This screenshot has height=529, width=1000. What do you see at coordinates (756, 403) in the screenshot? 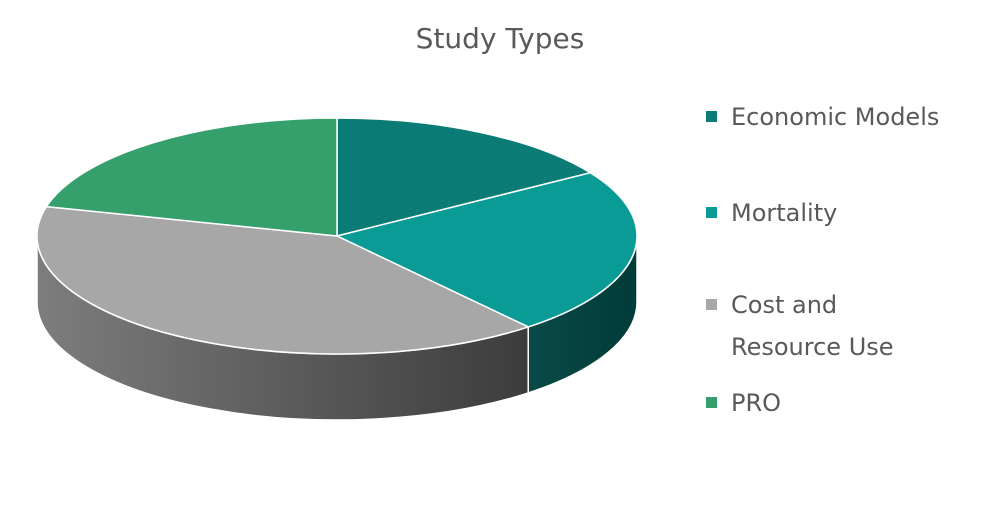
I see `legend-label: PRO` at bounding box center [756, 403].